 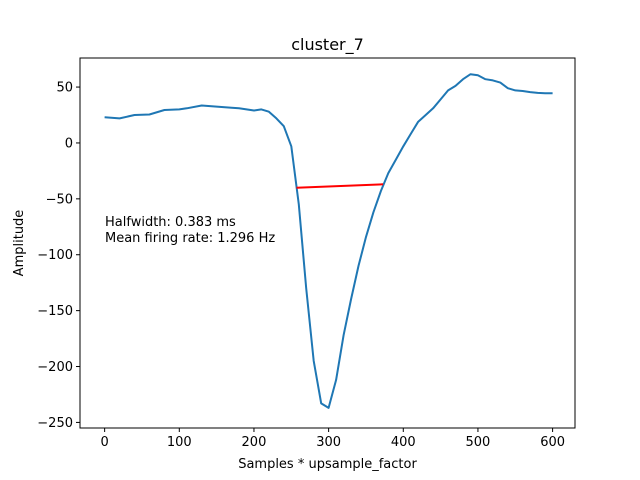 What do you see at coordinates (179, 442) in the screenshot?
I see `x-tick-label: 100` at bounding box center [179, 442].